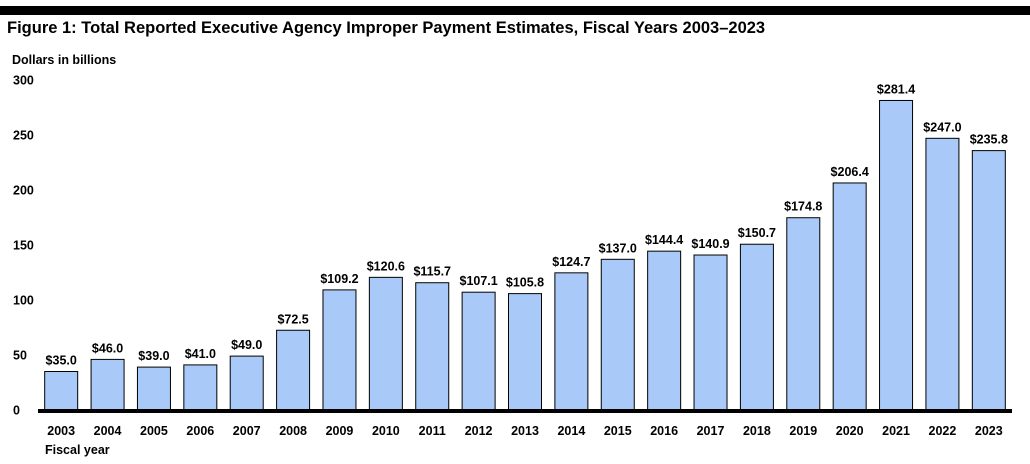 The width and height of the screenshot is (1030, 464). What do you see at coordinates (23, 191) in the screenshot?
I see `y-tick-label: 200` at bounding box center [23, 191].